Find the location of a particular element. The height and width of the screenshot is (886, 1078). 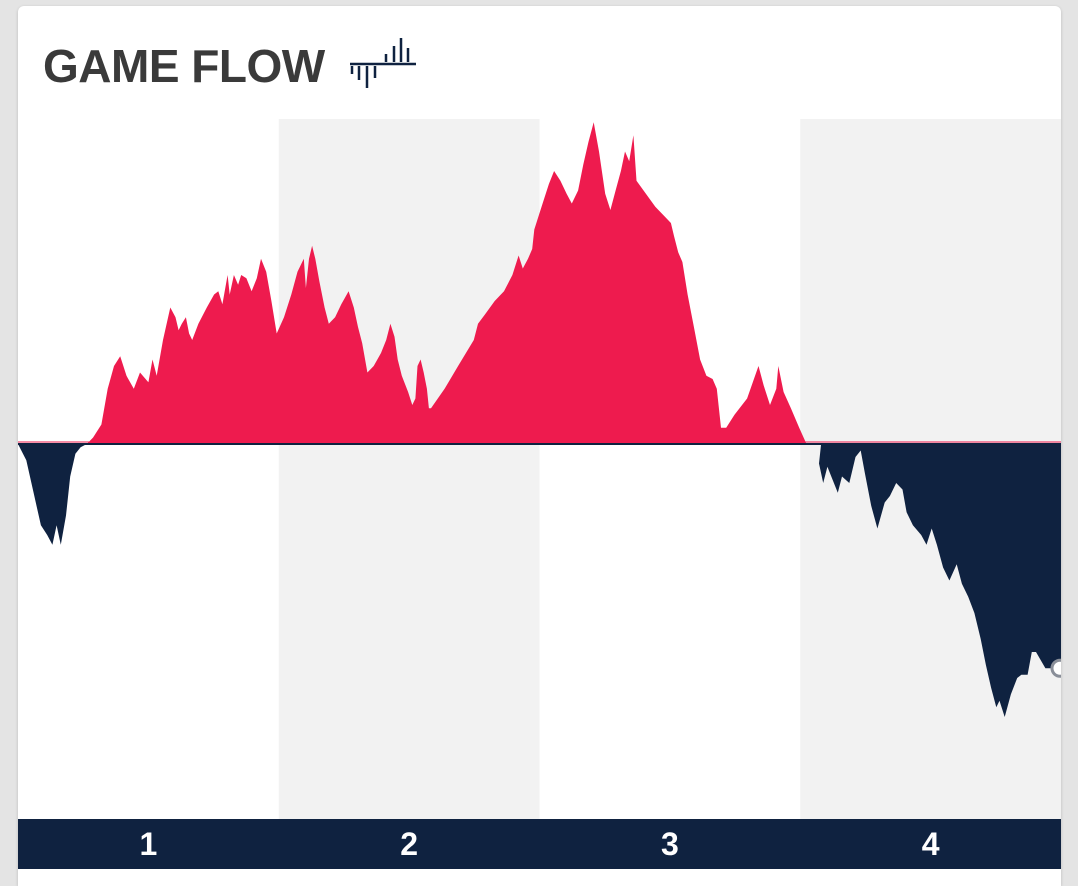

period-labels: 1 2 3 4 is located at coordinates (539, 844).